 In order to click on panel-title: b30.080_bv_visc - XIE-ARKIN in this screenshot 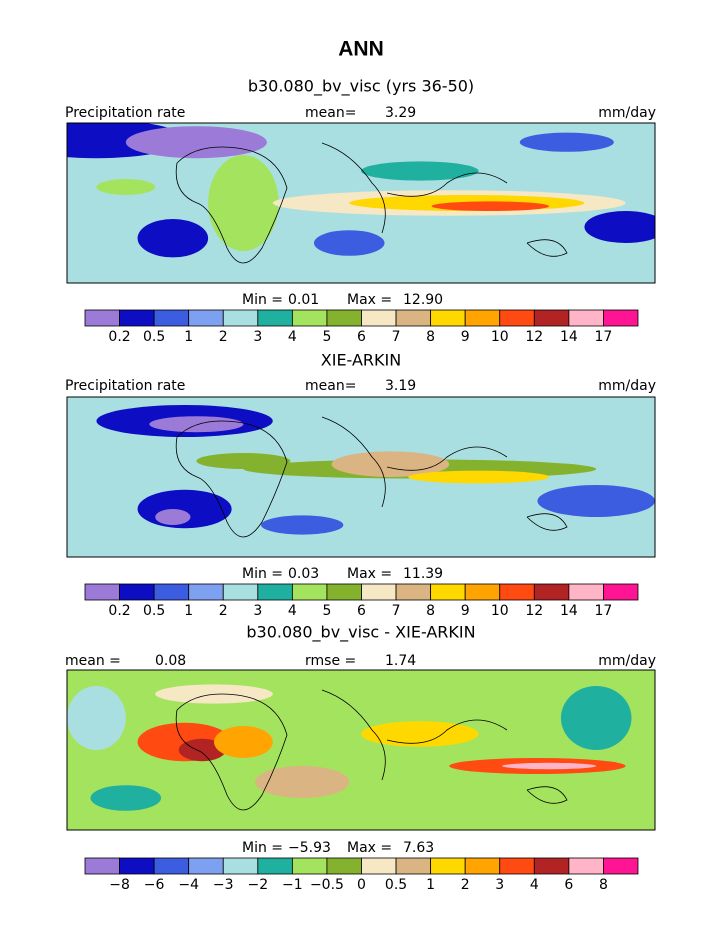, I will do `click(360, 633)`.